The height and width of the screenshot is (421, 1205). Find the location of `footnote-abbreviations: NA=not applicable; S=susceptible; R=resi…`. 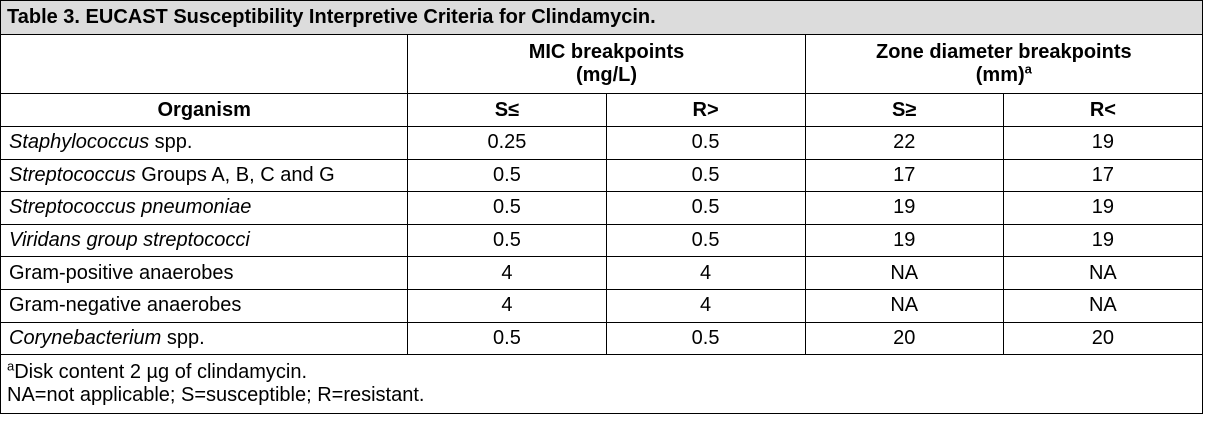

footnote-abbreviations: NA=not applicable; S=susceptible; R=resi… is located at coordinates (216, 395).